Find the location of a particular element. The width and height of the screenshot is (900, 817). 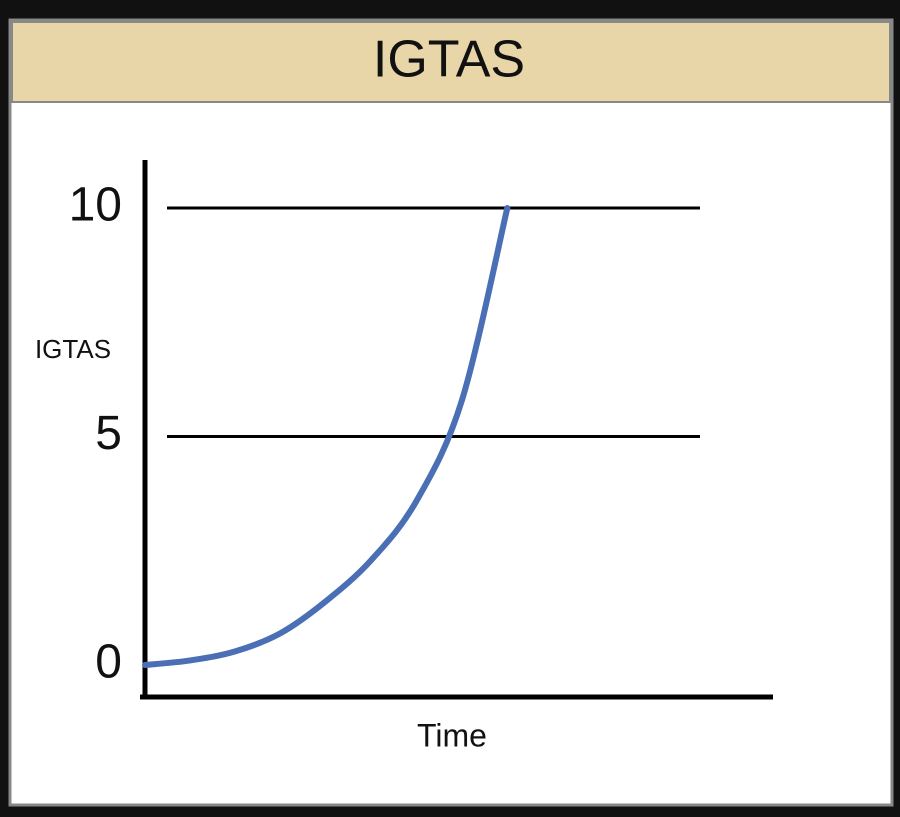

title-band is located at coordinates (451, 62).